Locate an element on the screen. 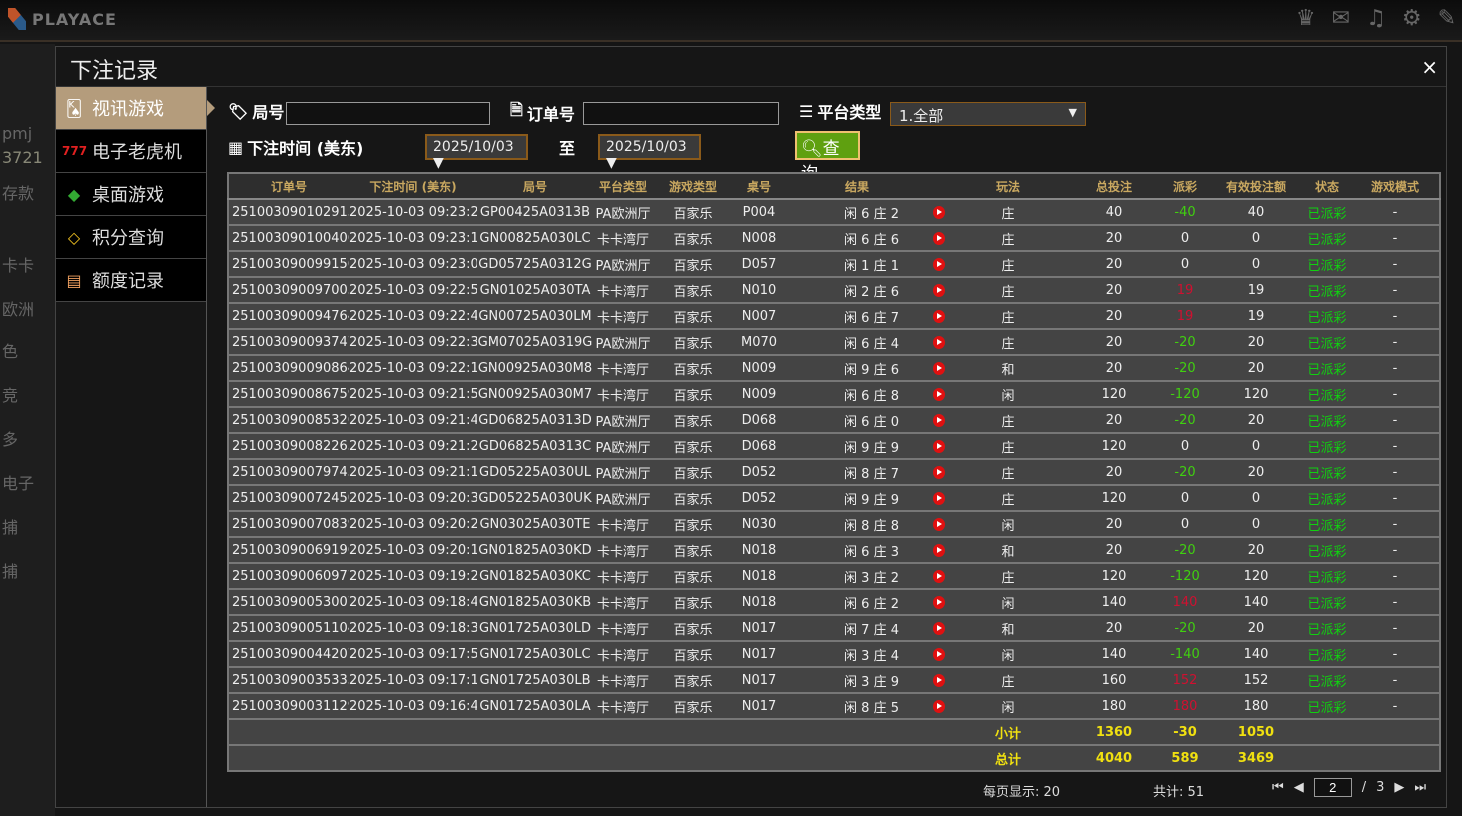  round-id: GN01825A030KC is located at coordinates (535, 576).